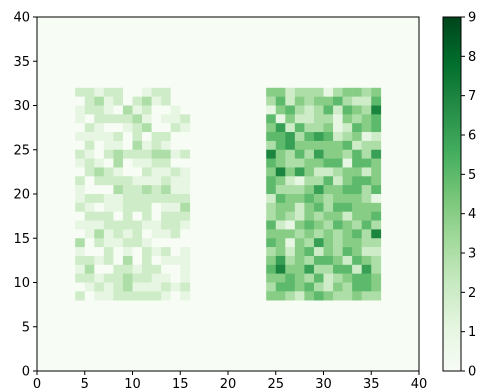 This screenshot has width=478, height=391. I want to click on x-tick-label: 15, so click(180, 384).